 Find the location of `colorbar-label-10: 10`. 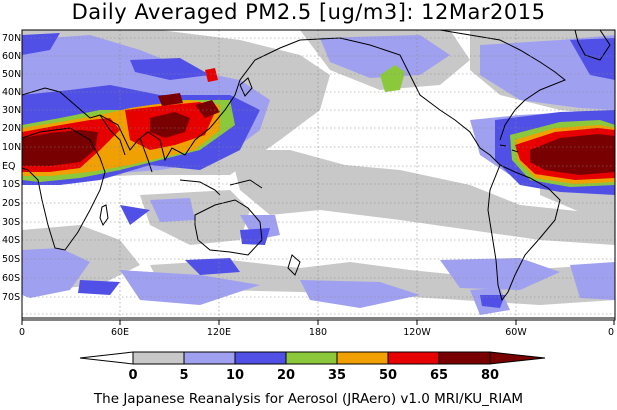

colorbar-label-10: 10 is located at coordinates (235, 375).